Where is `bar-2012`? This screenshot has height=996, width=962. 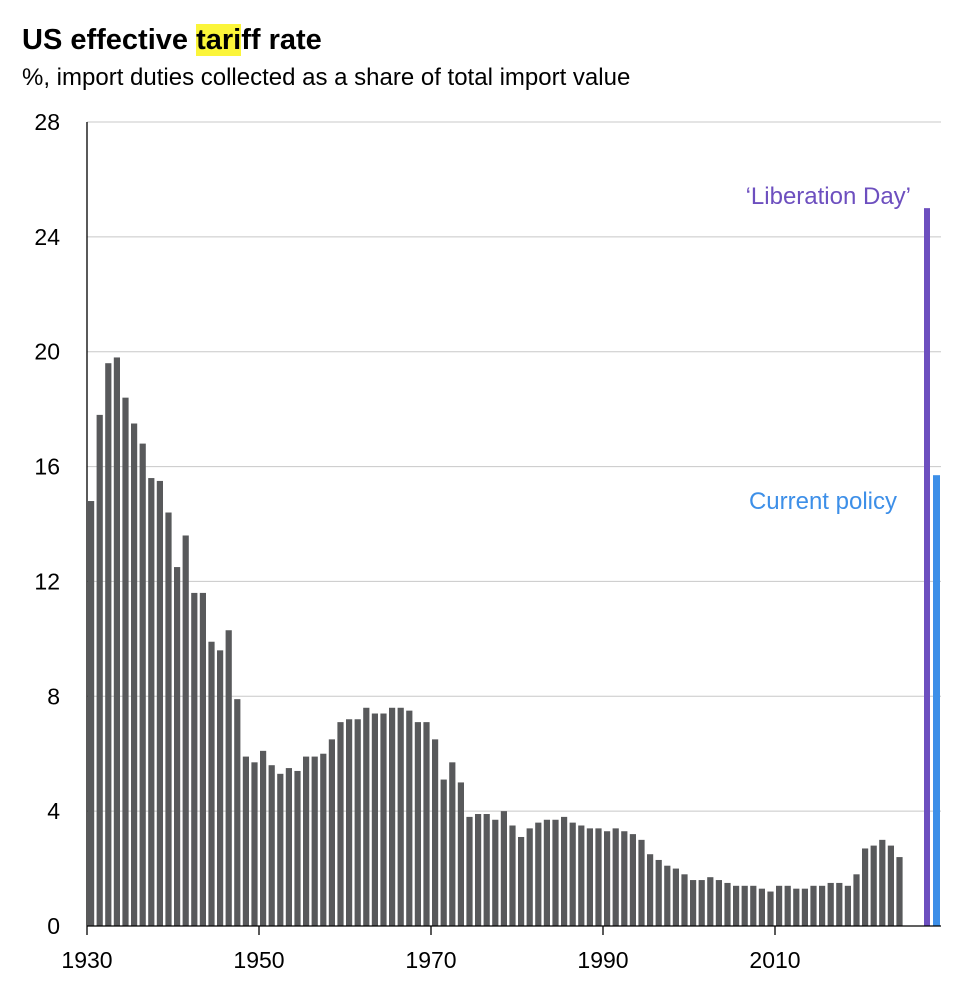
bar-2012 is located at coordinates (796, 907).